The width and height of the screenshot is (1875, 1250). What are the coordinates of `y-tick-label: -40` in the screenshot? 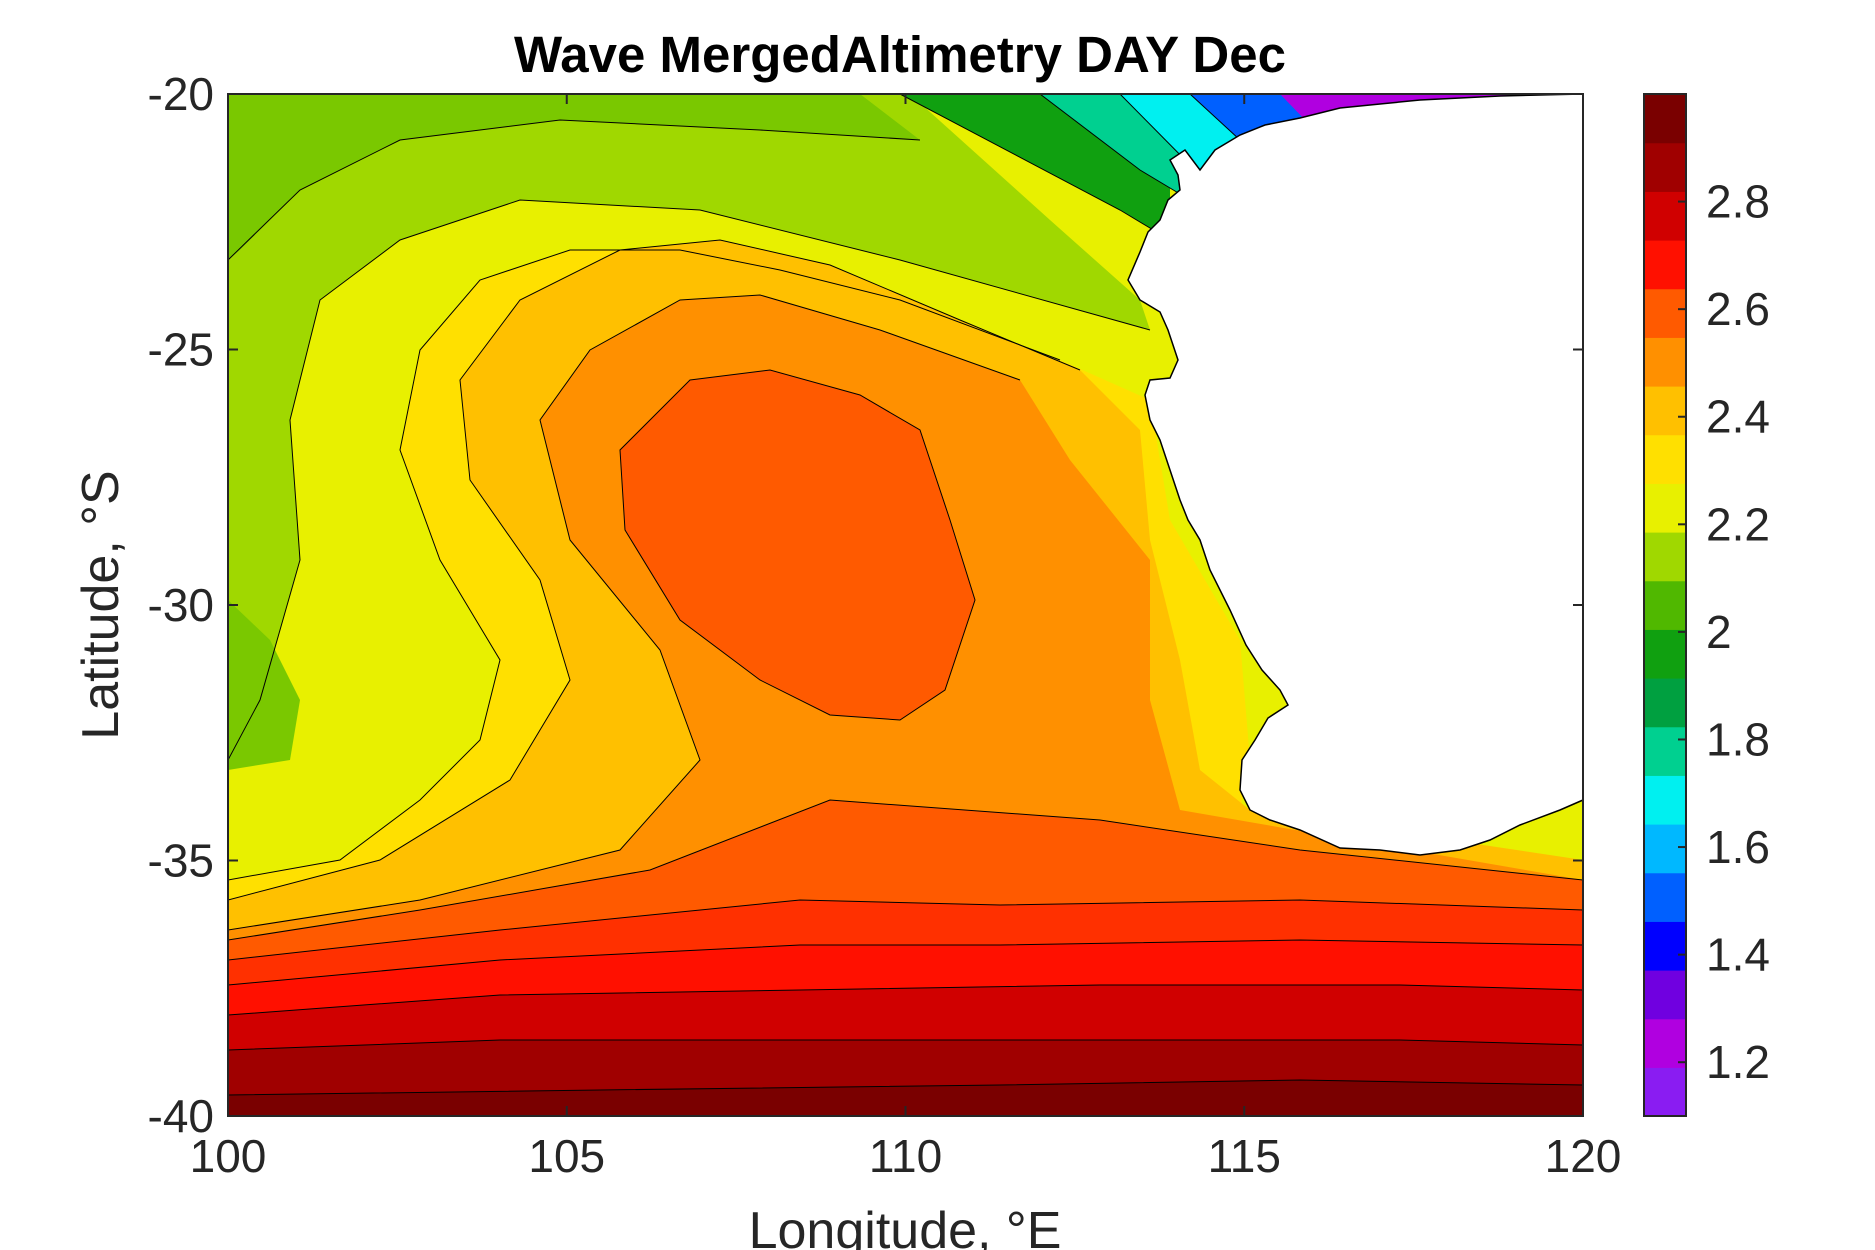 It's located at (181, 1116).